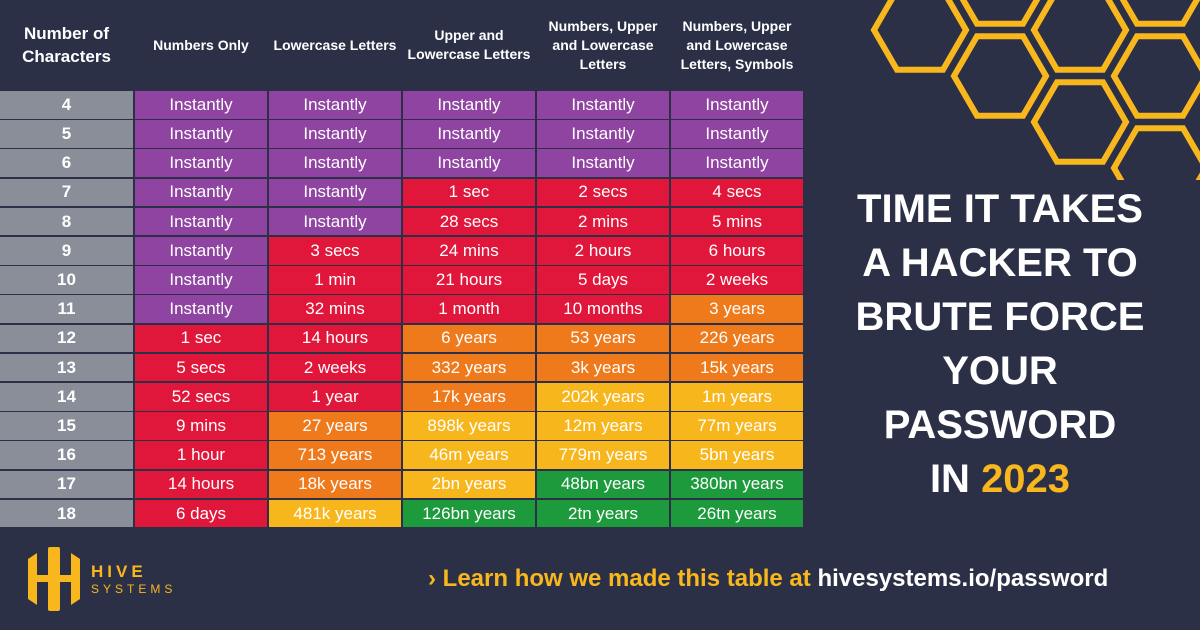 The image size is (1200, 630). I want to click on time-cell: 28 secs, so click(469, 221).